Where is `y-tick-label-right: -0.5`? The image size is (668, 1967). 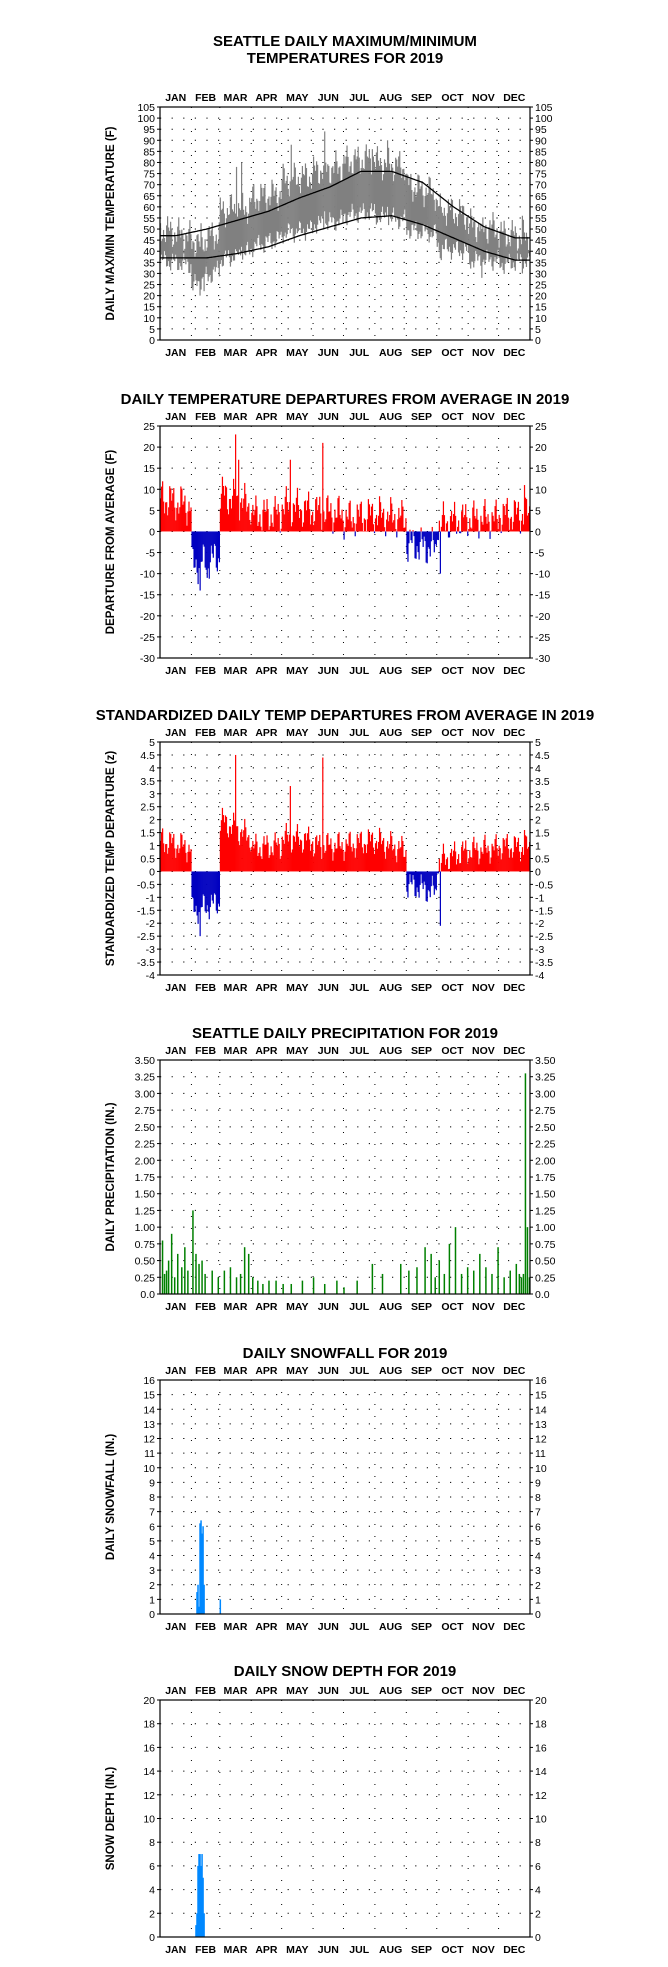 y-tick-label-right: -0.5 is located at coordinates (544, 885).